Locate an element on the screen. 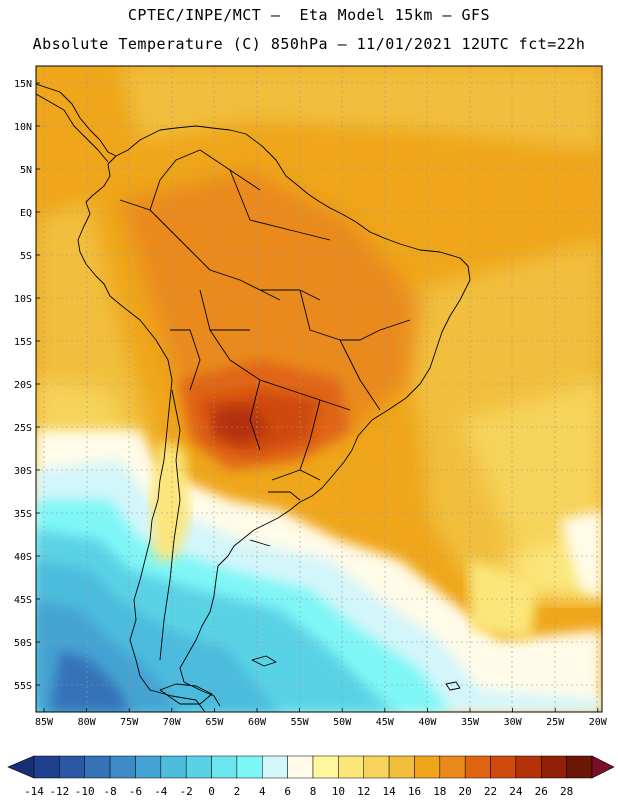 This screenshot has height=800, width=618. lat-label: 15N is located at coordinates (23, 84).